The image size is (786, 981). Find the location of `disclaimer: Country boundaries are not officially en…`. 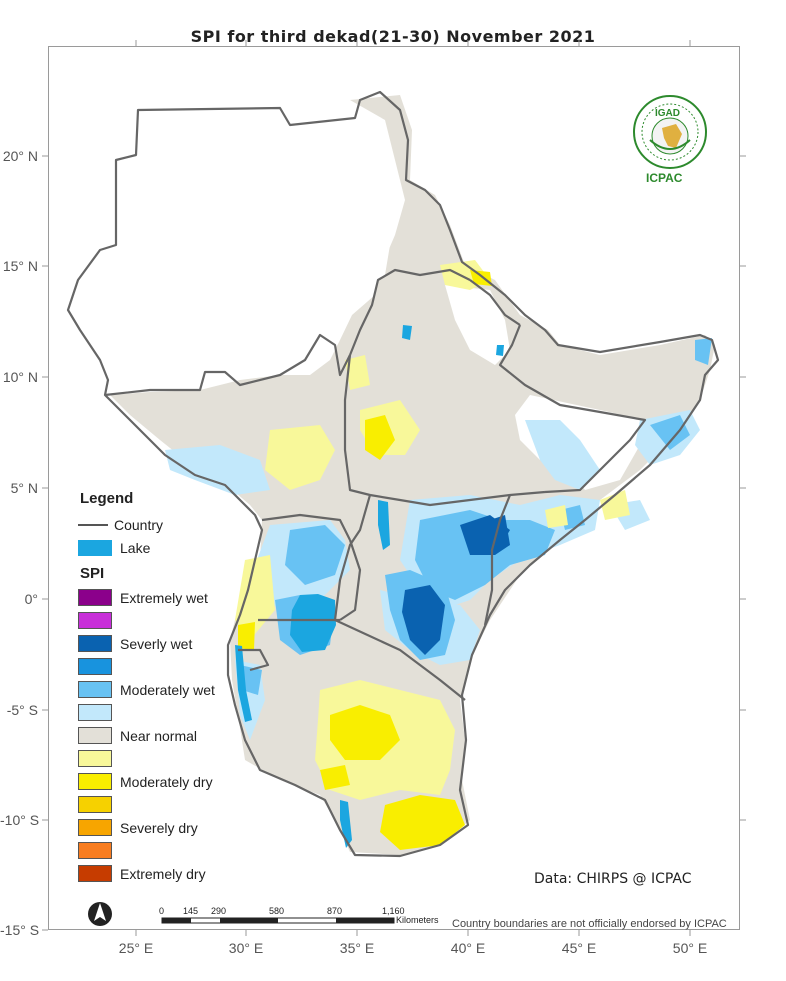

disclaimer: Country boundaries are not officially en… is located at coordinates (589, 924).